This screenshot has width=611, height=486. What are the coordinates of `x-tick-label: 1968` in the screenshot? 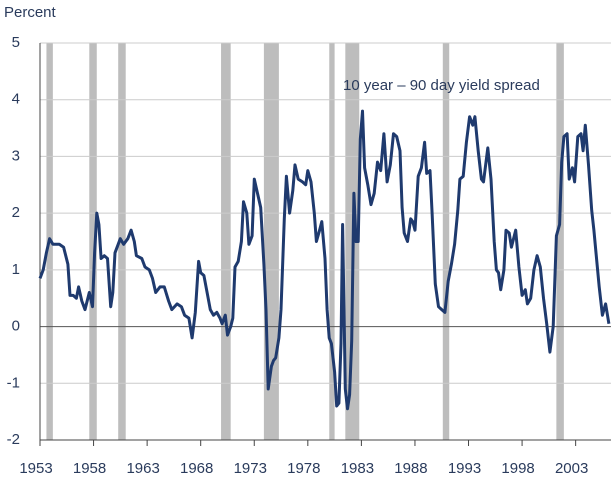 It's located at (196, 468).